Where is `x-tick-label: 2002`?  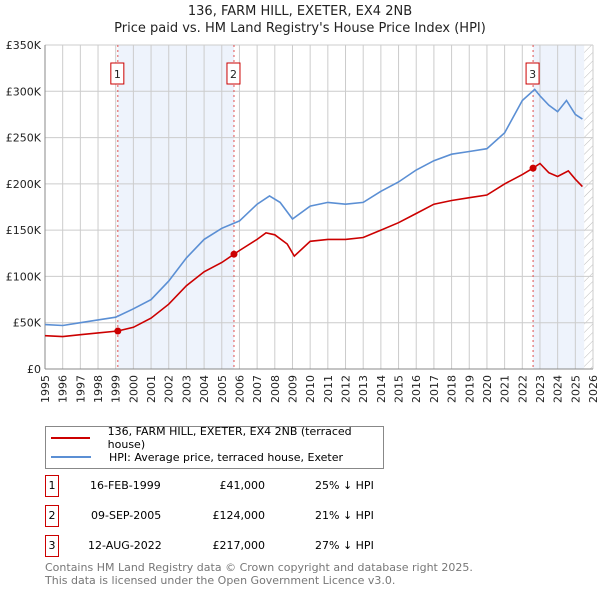
x-tick-label: 2002 is located at coordinates (169, 389).